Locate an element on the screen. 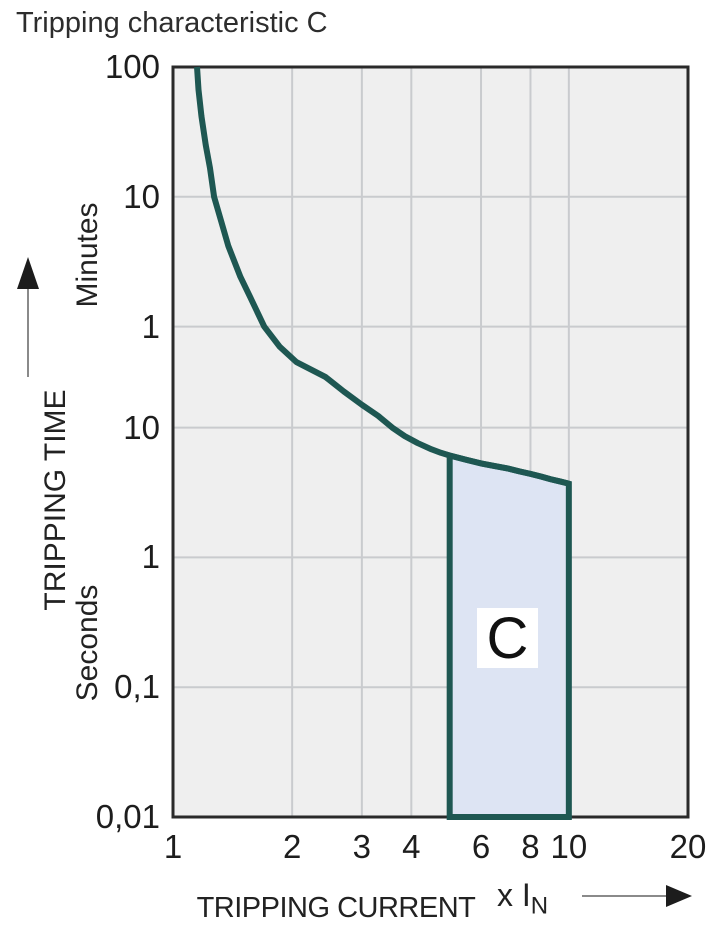 The image size is (720, 928). y-axis-title: TRIPPING TIME is located at coordinates (55, 500).